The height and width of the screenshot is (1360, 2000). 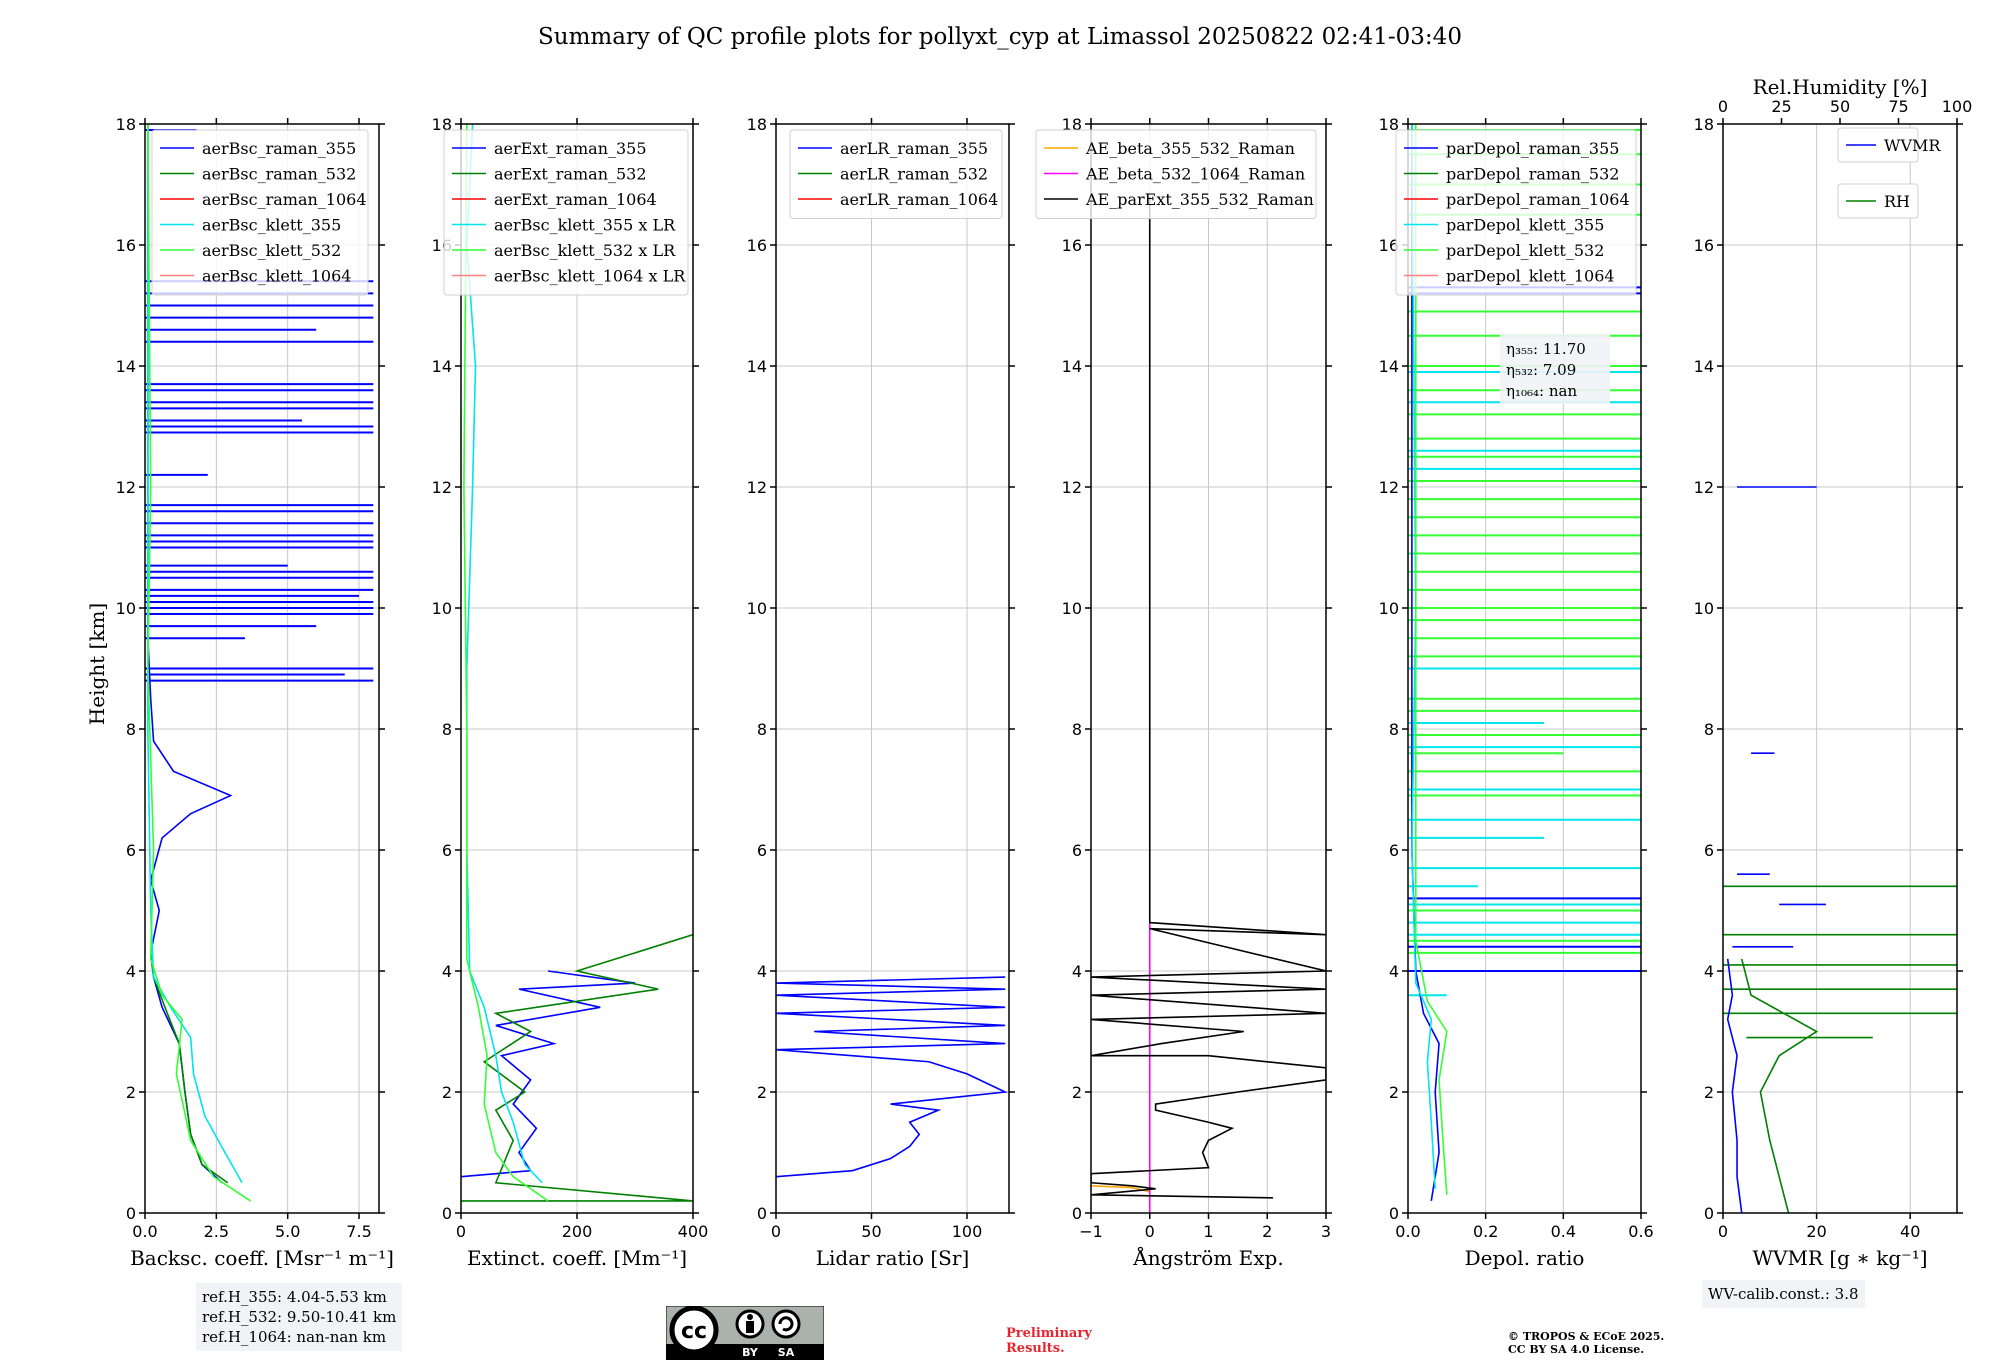 I want to click on top-x-tick-label: 50, so click(x=1840, y=106).